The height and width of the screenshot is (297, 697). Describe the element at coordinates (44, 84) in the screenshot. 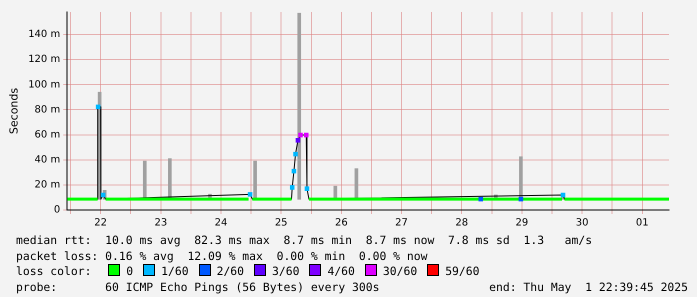

I see `y-tick-label: 100 m` at that location.